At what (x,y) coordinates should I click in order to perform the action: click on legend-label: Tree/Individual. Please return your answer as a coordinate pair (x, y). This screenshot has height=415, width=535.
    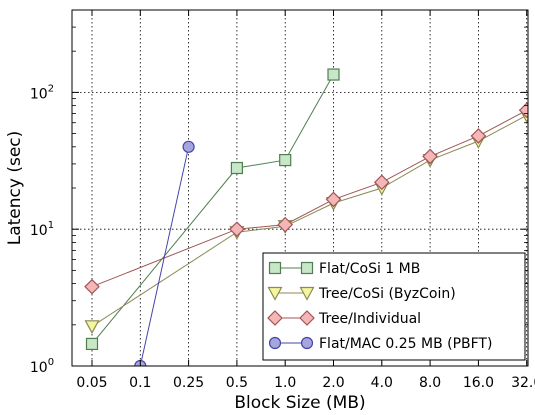
    Looking at the image, I should click on (369, 319).